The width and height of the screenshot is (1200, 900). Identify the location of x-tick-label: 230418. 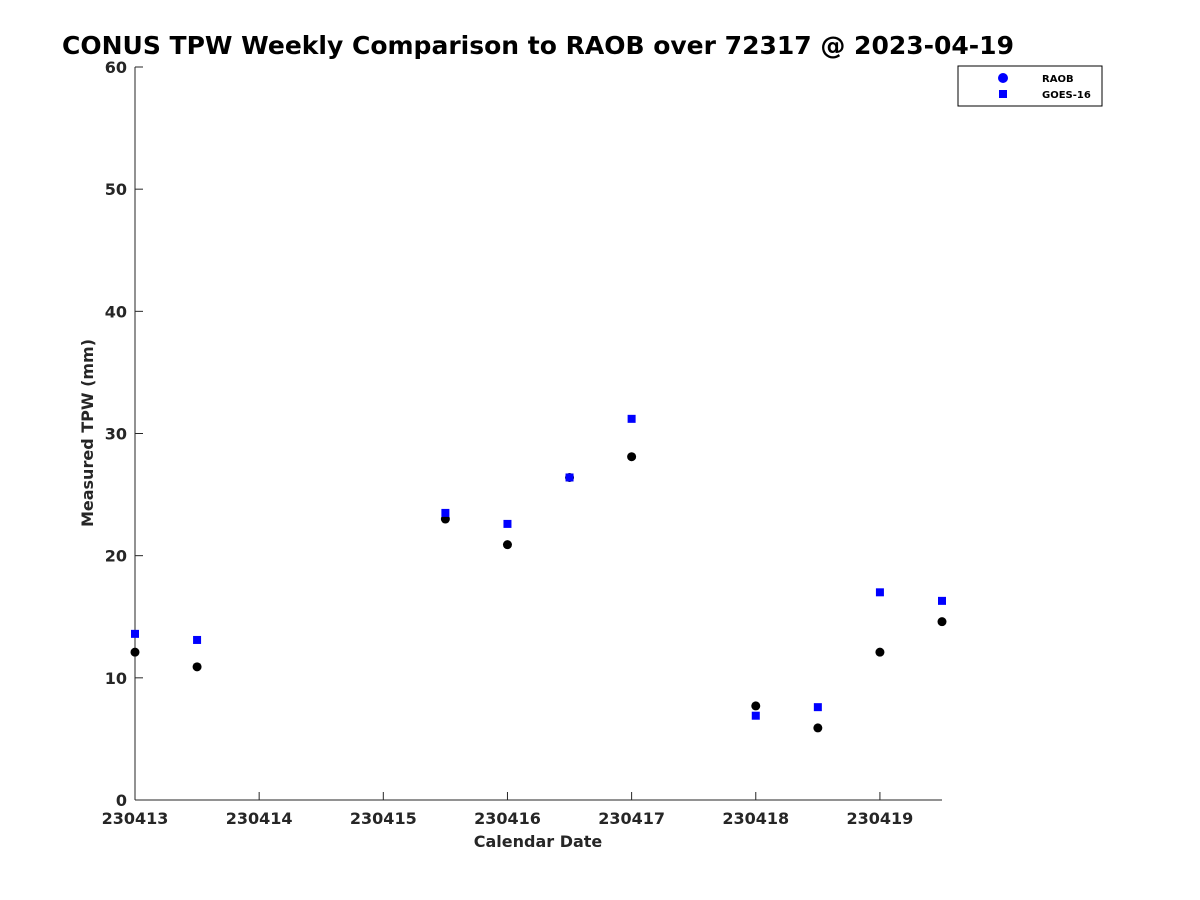
(755, 818).